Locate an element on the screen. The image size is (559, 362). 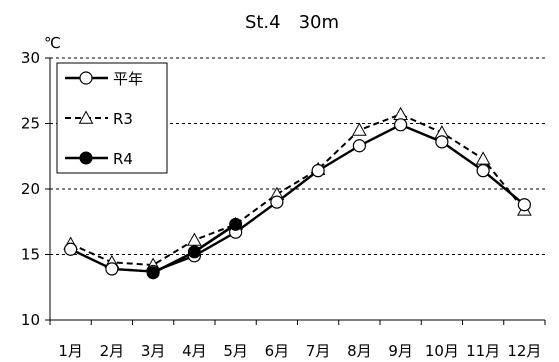
legend: 平年 R3 R4 is located at coordinates (112, 118).